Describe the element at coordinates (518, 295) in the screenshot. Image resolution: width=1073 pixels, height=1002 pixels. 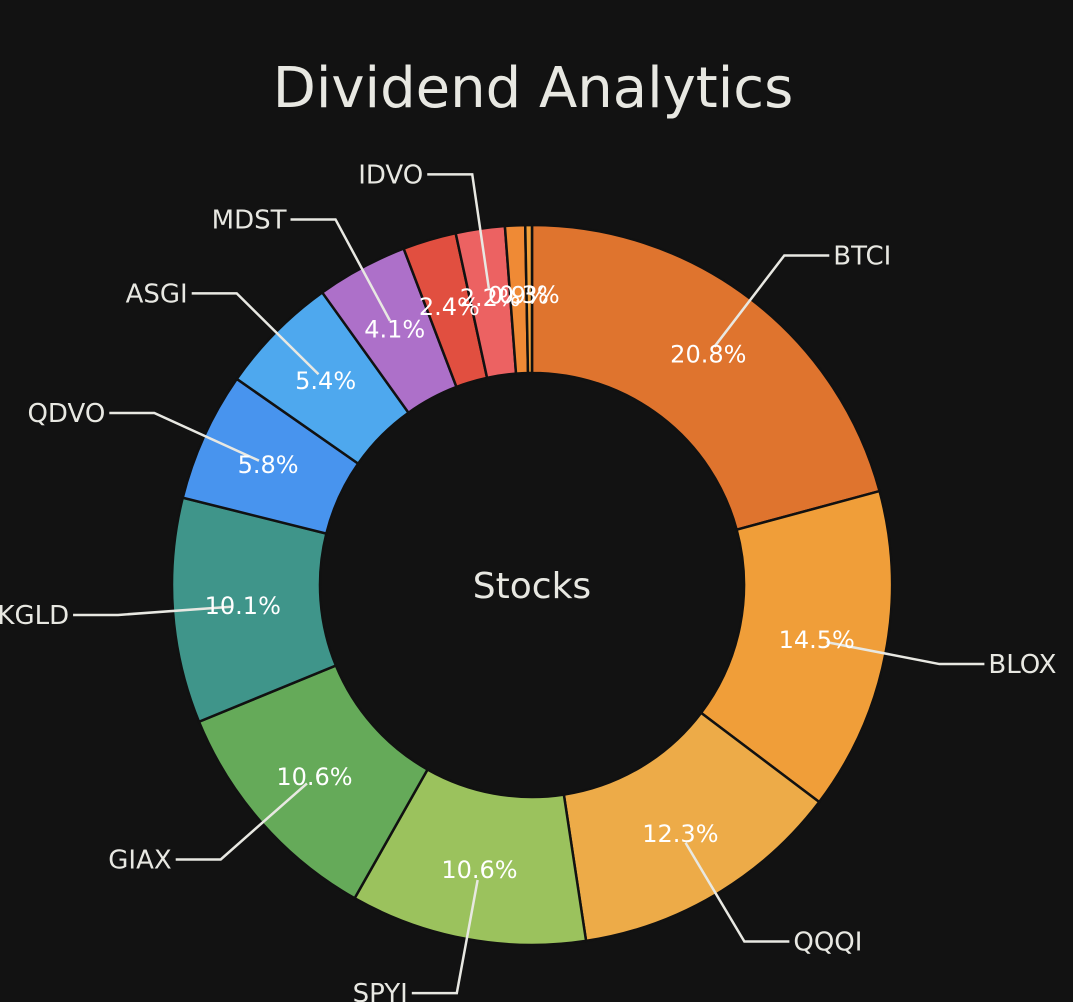
I see `pct-label-slice-11: 0.9%` at that location.